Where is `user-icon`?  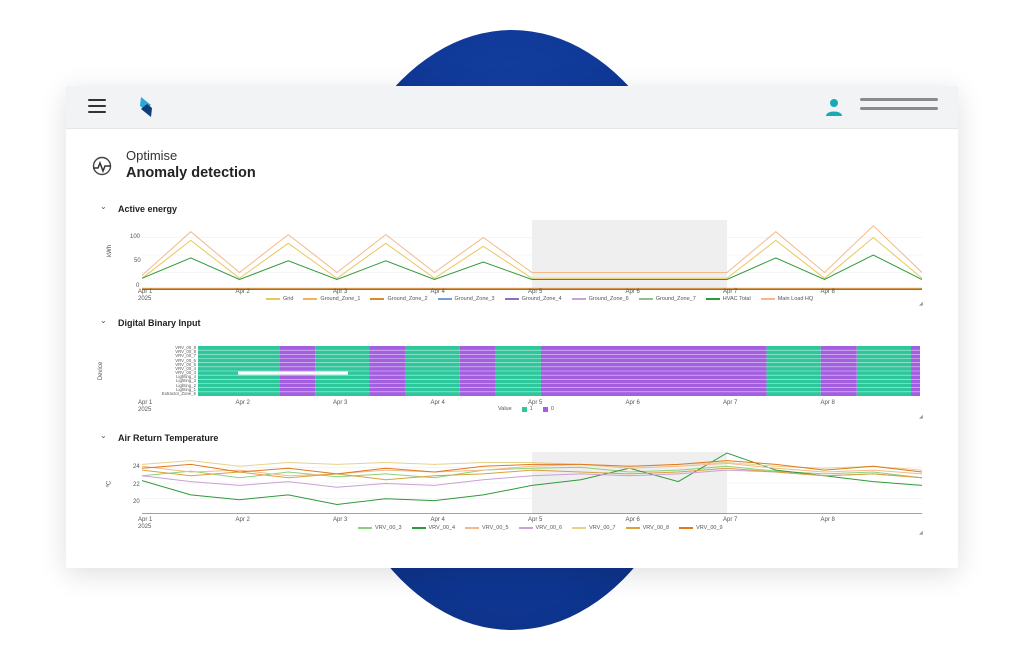 user-icon is located at coordinates (834, 107).